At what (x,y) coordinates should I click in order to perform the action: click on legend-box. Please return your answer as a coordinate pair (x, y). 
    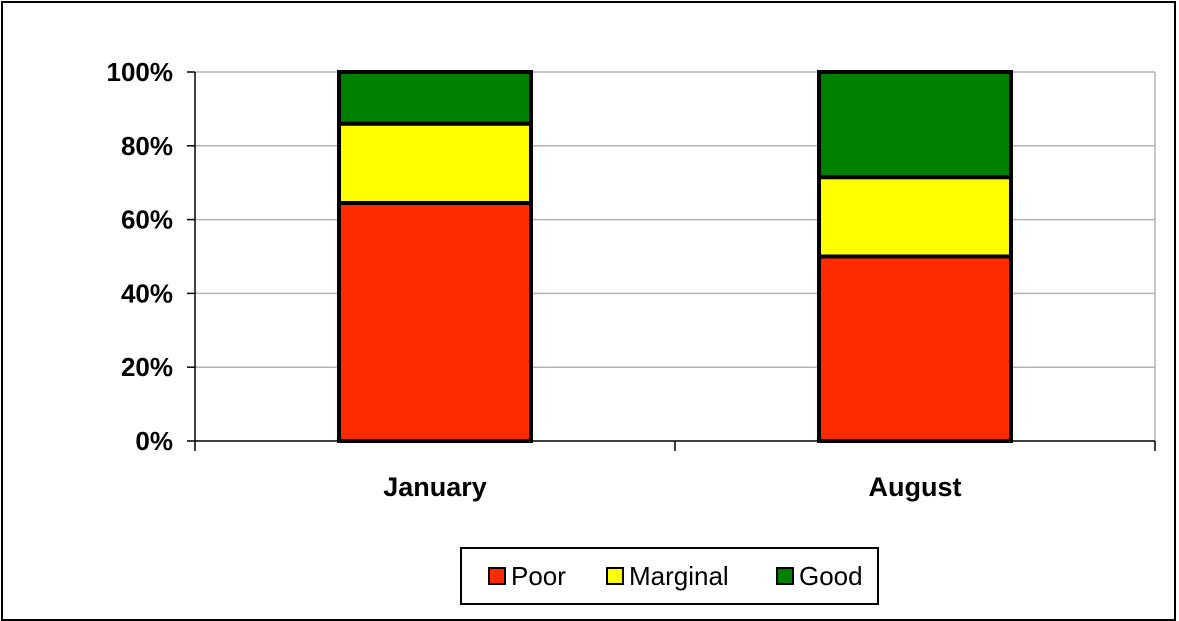
    Looking at the image, I should click on (669, 576).